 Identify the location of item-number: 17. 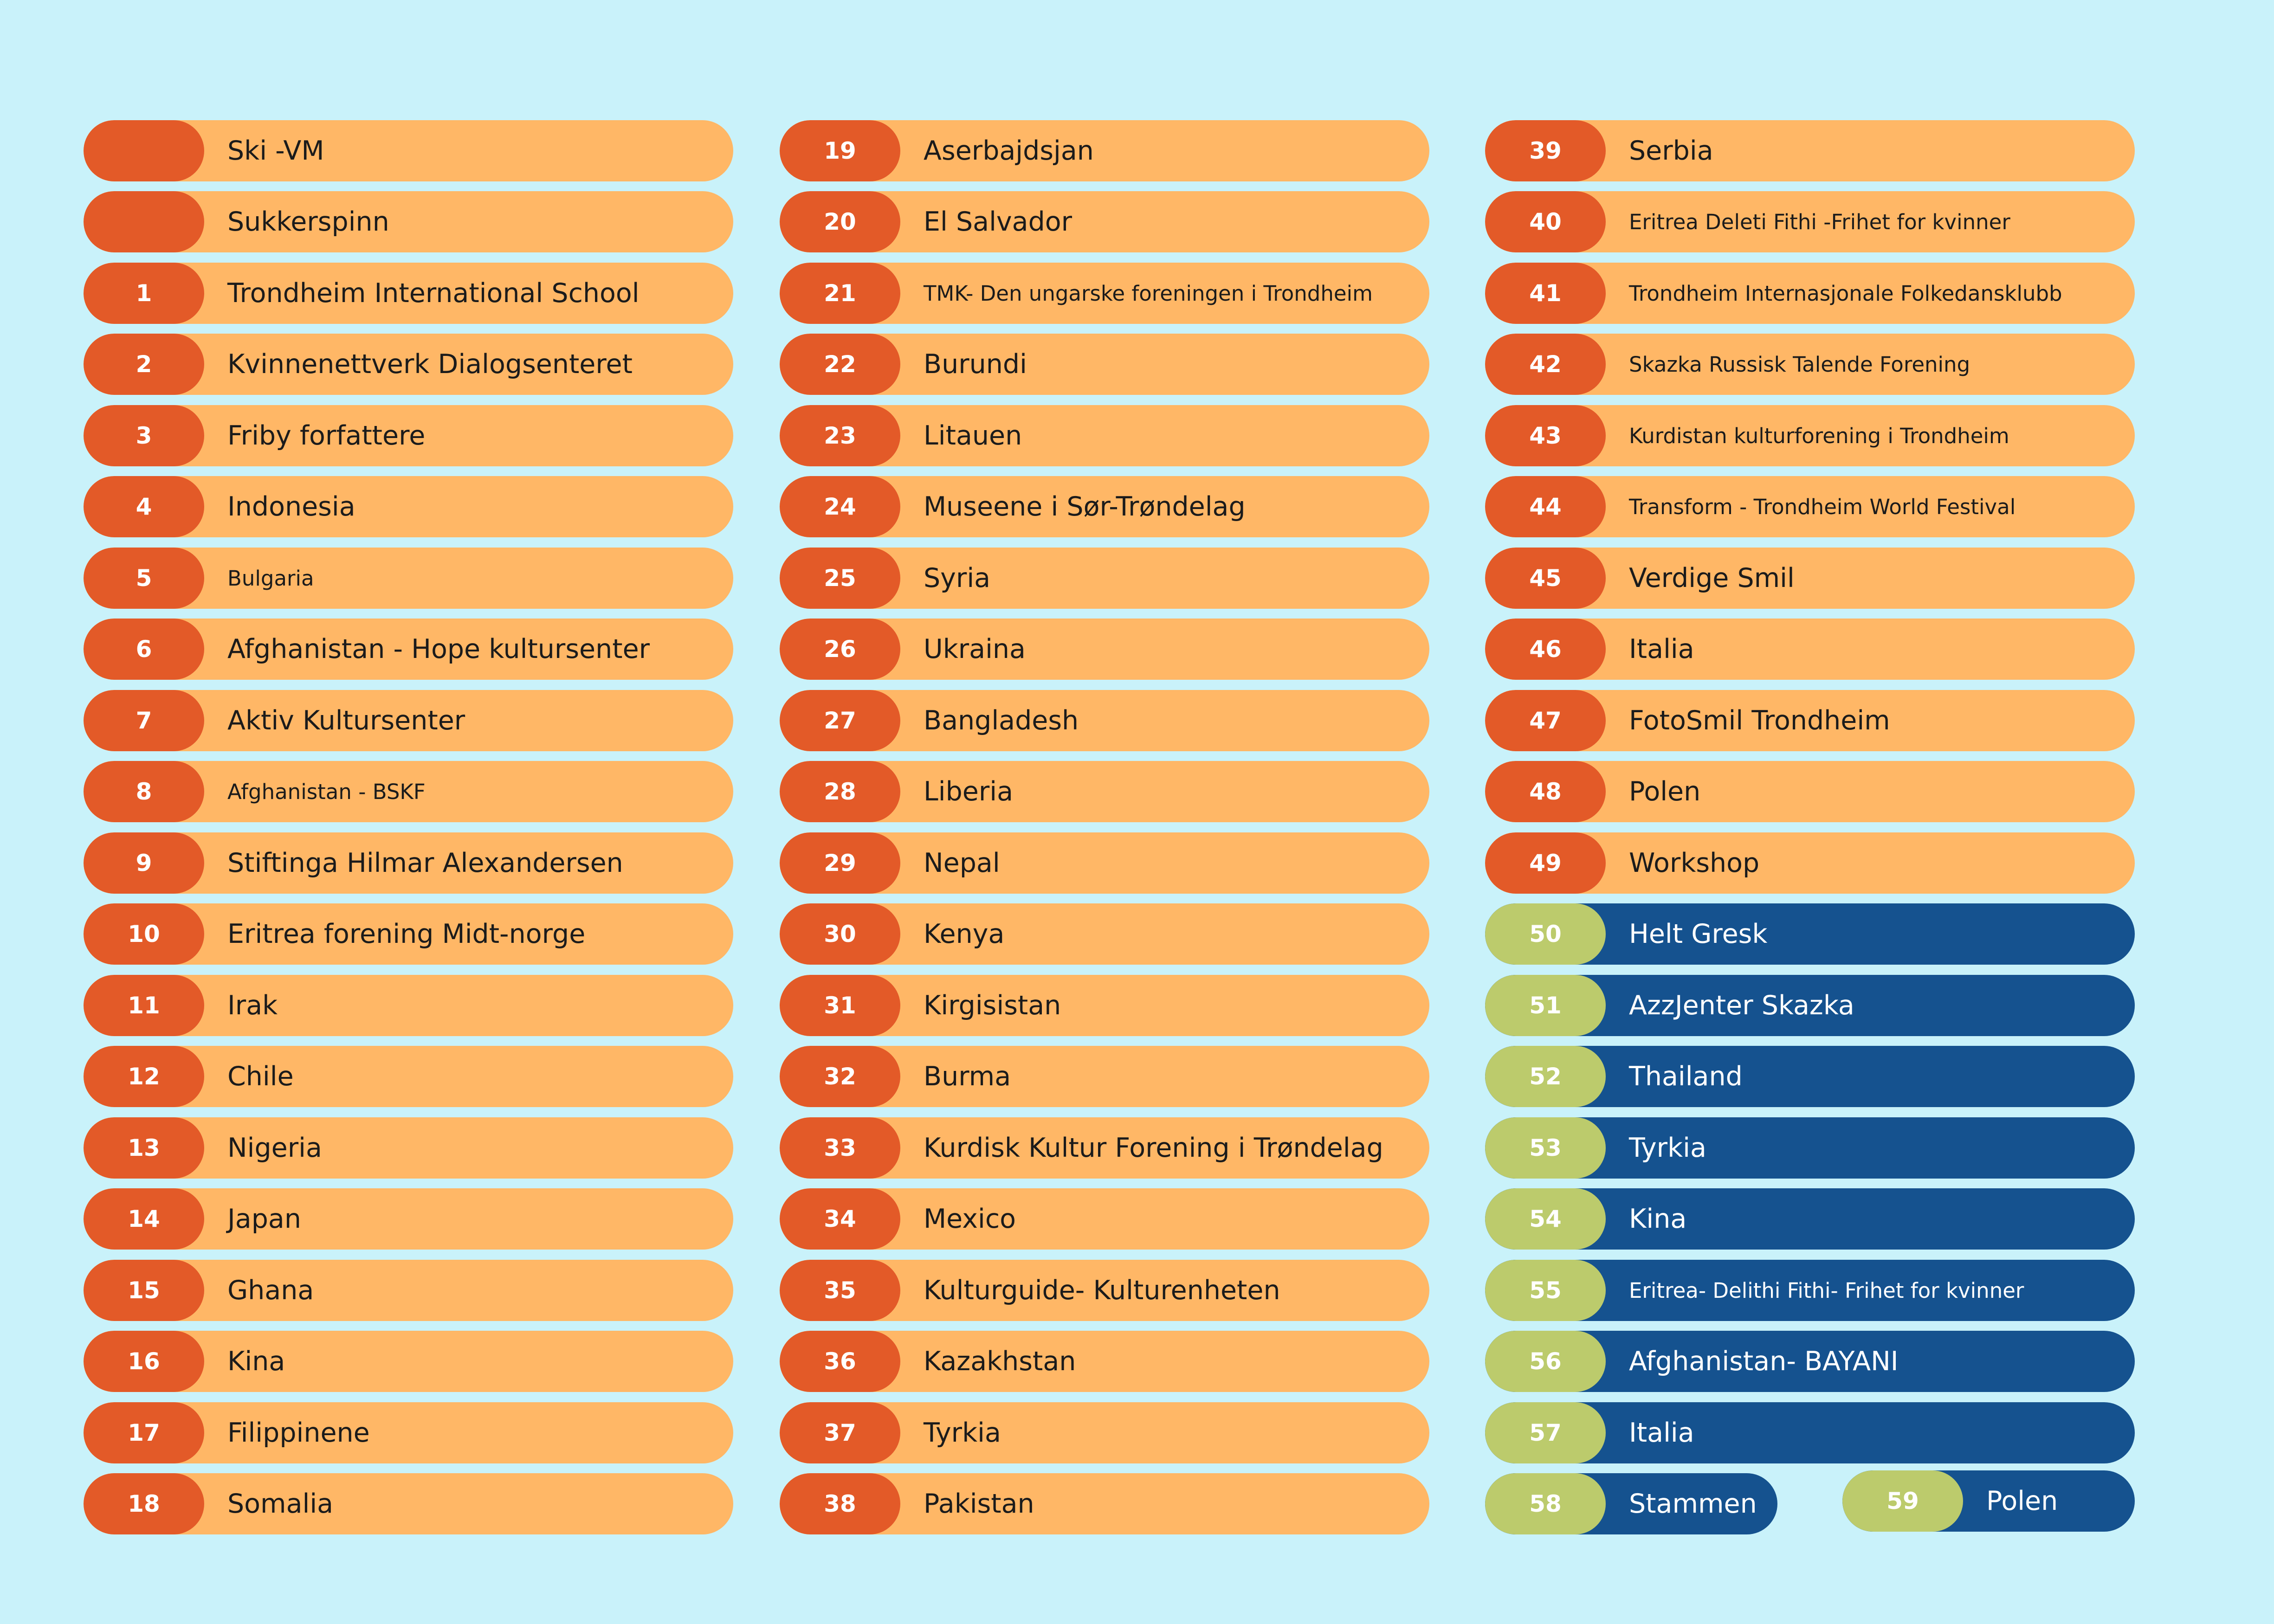
(144, 1433).